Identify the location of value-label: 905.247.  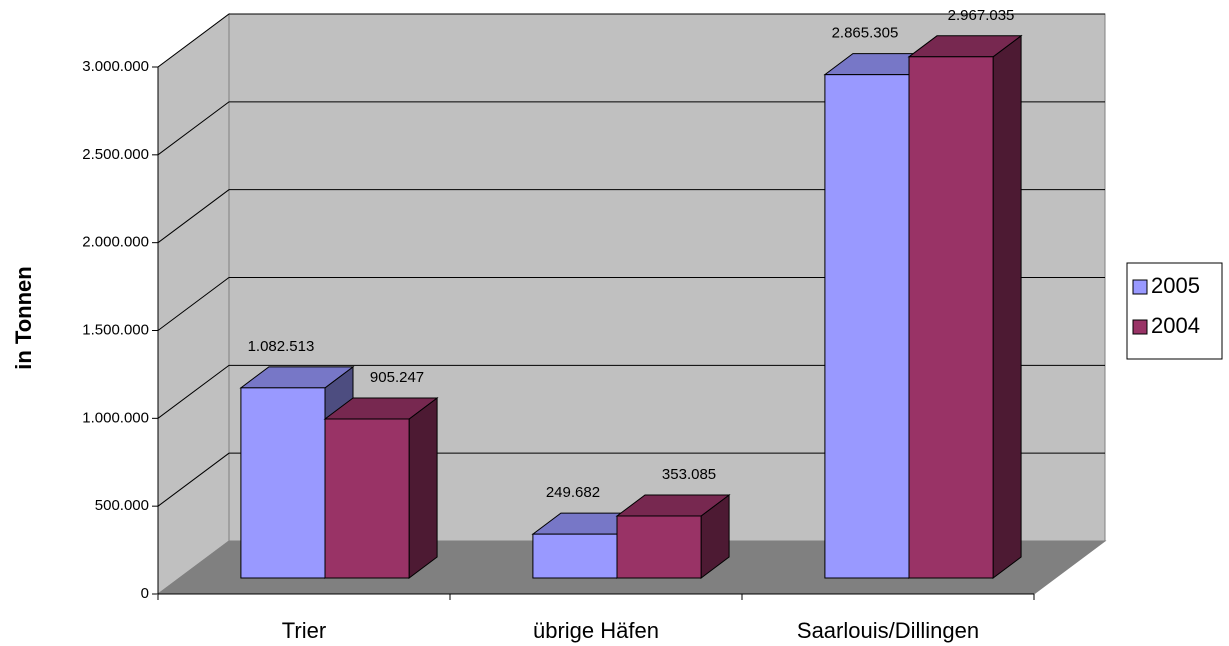
(397, 377).